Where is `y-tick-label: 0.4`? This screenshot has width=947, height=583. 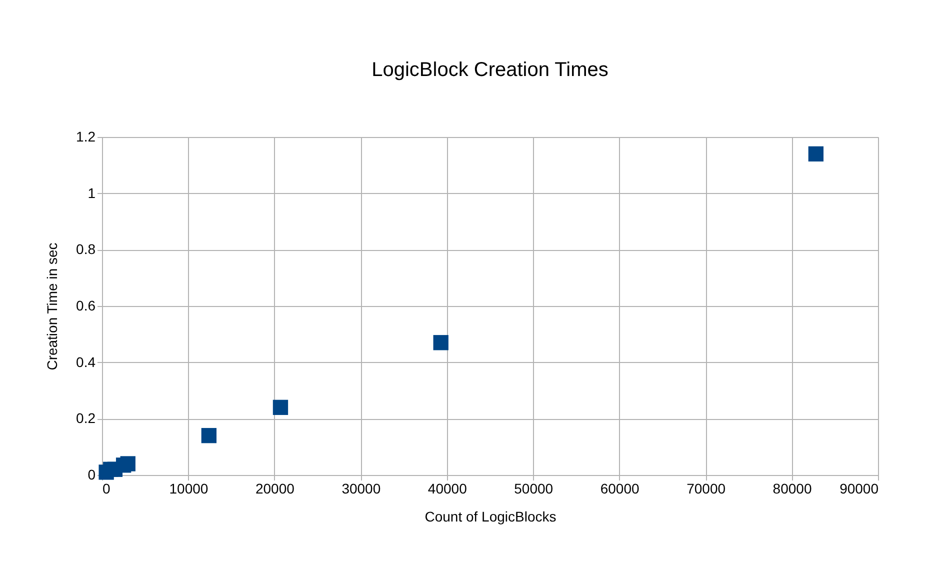
y-tick-label: 0.4 is located at coordinates (86, 362).